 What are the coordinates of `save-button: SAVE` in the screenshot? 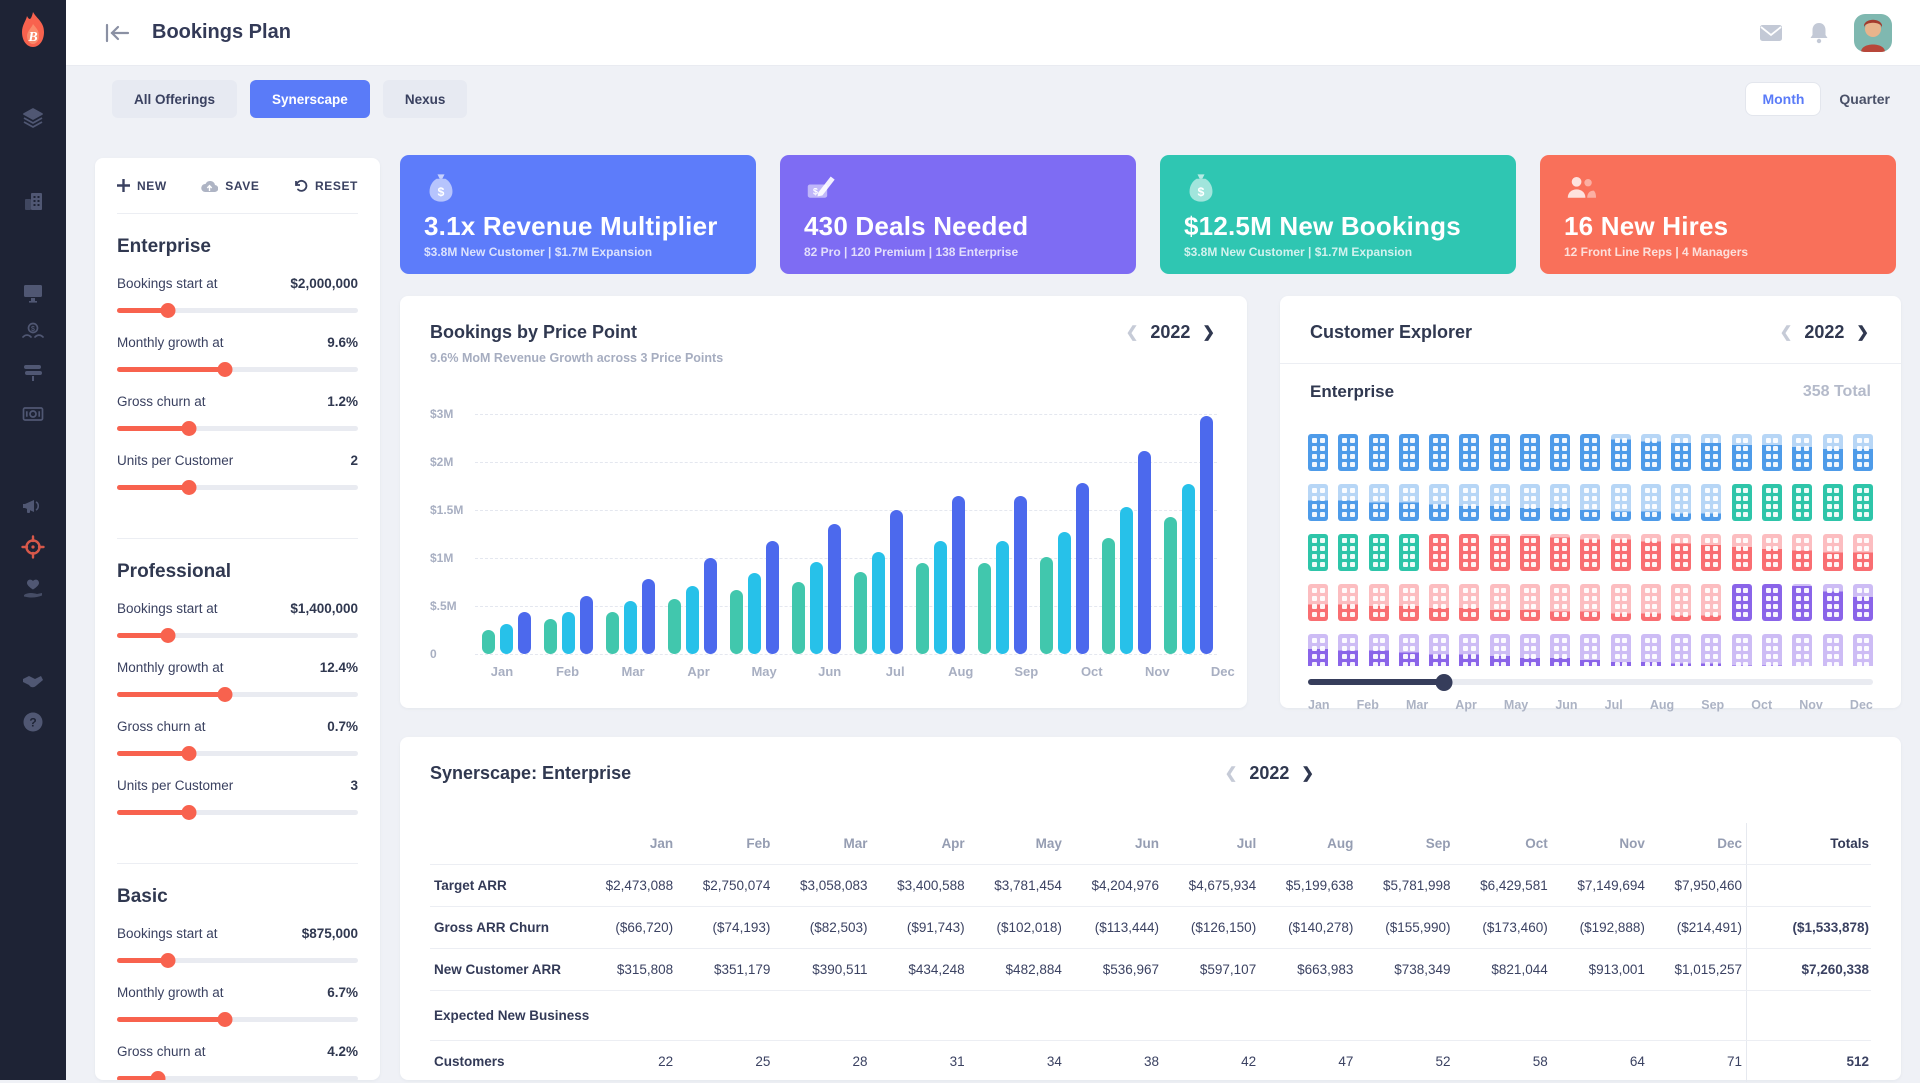 It's located at (230, 186).